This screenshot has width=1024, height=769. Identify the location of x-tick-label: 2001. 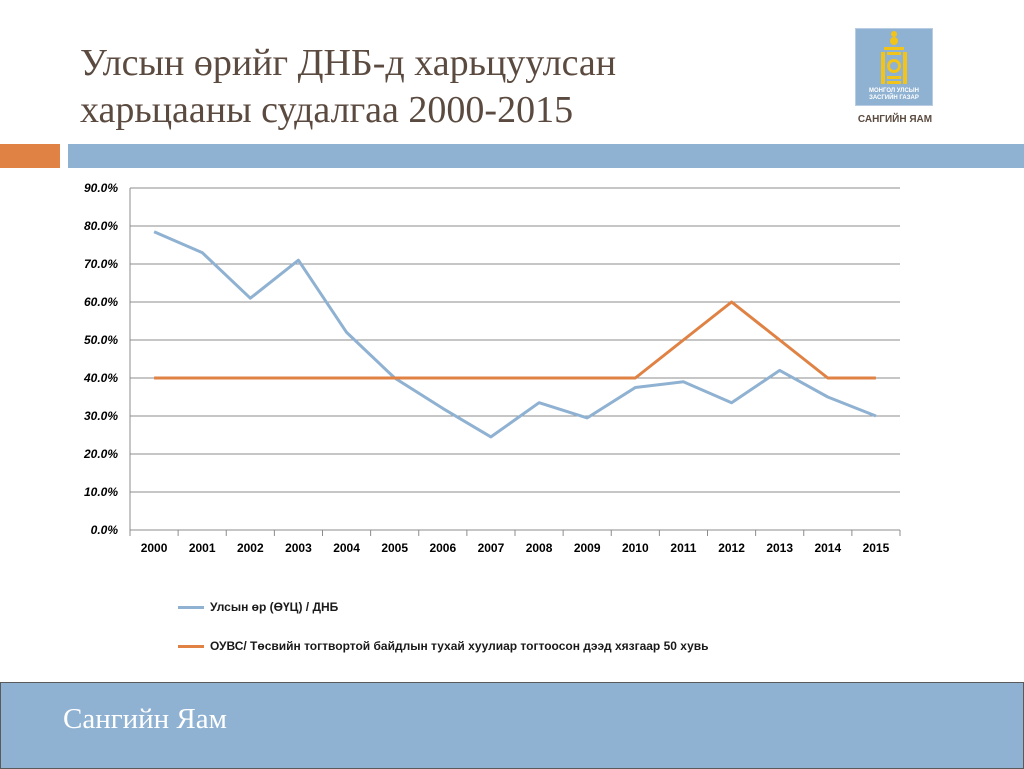
(202, 548).